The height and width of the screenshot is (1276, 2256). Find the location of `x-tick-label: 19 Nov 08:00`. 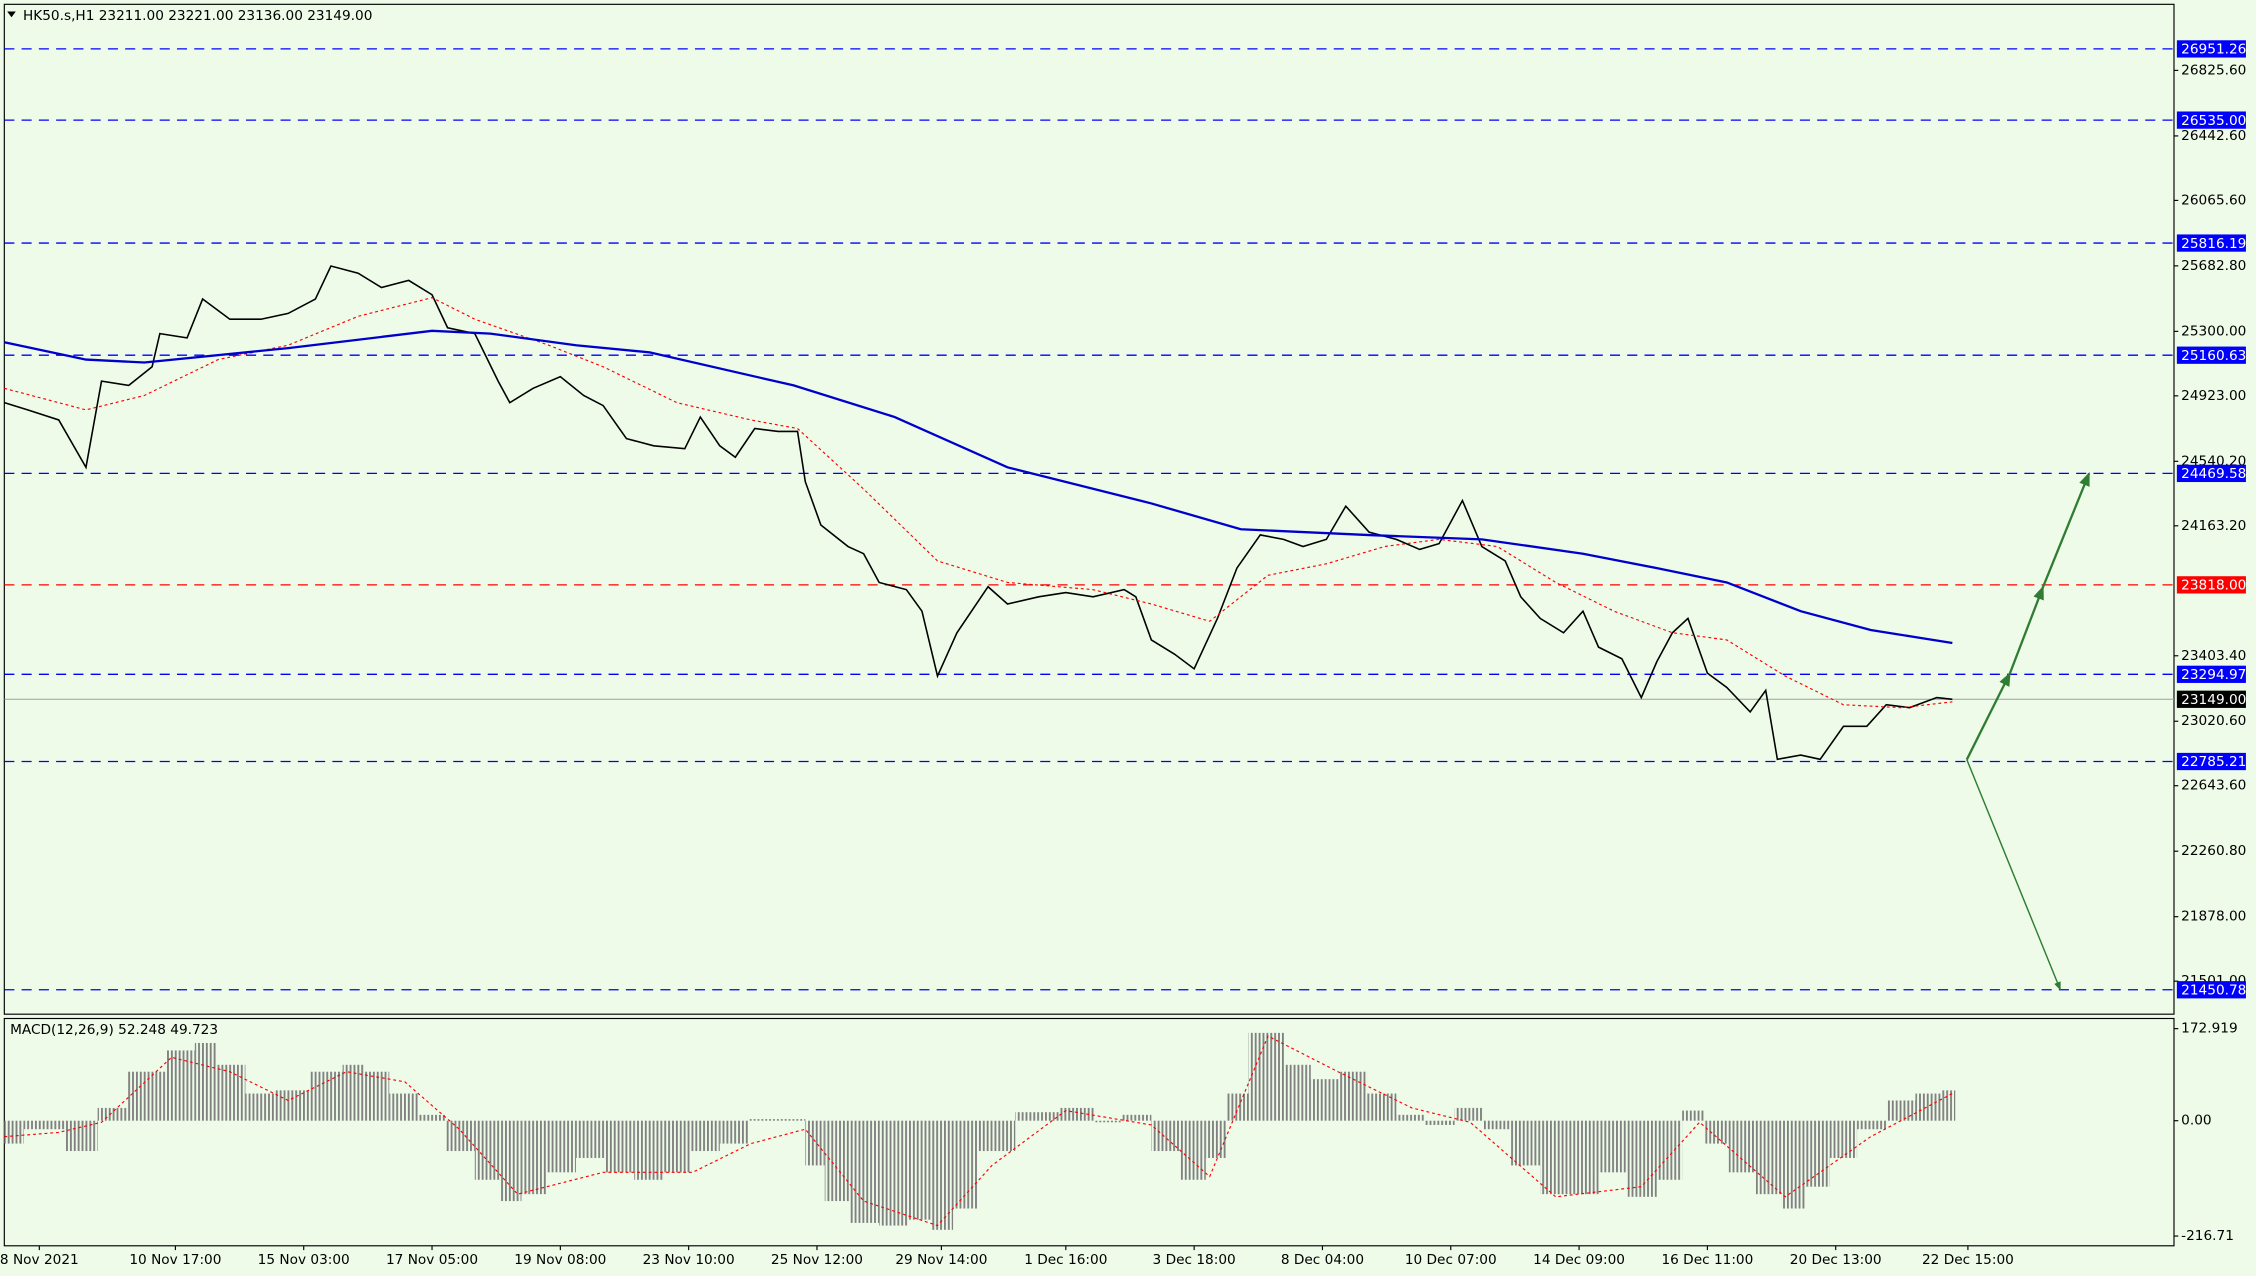

x-tick-label: 19 Nov 08:00 is located at coordinates (560, 1260).